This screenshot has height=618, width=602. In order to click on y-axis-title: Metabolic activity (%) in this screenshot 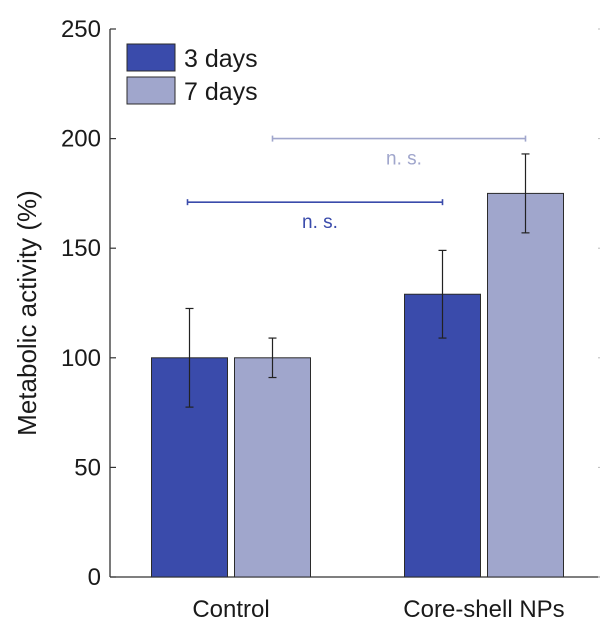, I will do `click(27, 313)`.